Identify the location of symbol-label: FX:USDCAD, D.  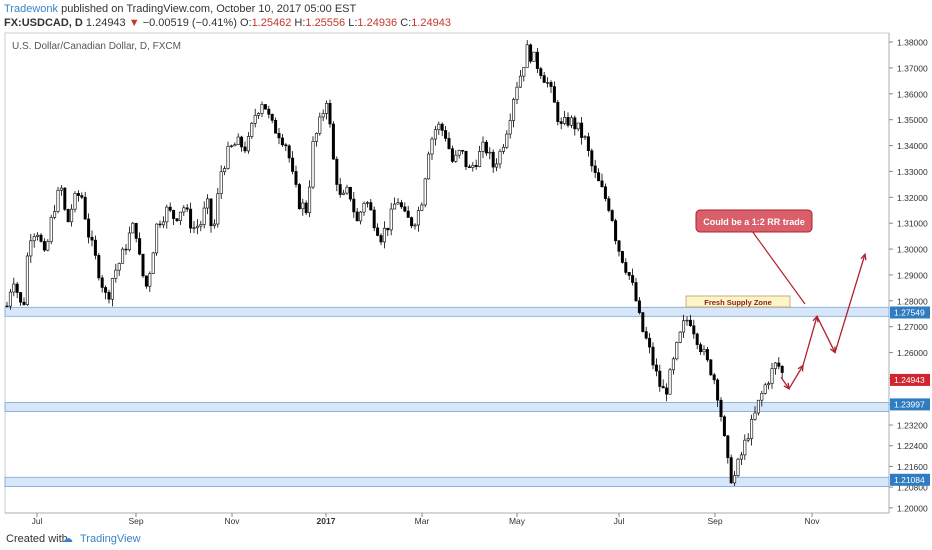
(43, 23).